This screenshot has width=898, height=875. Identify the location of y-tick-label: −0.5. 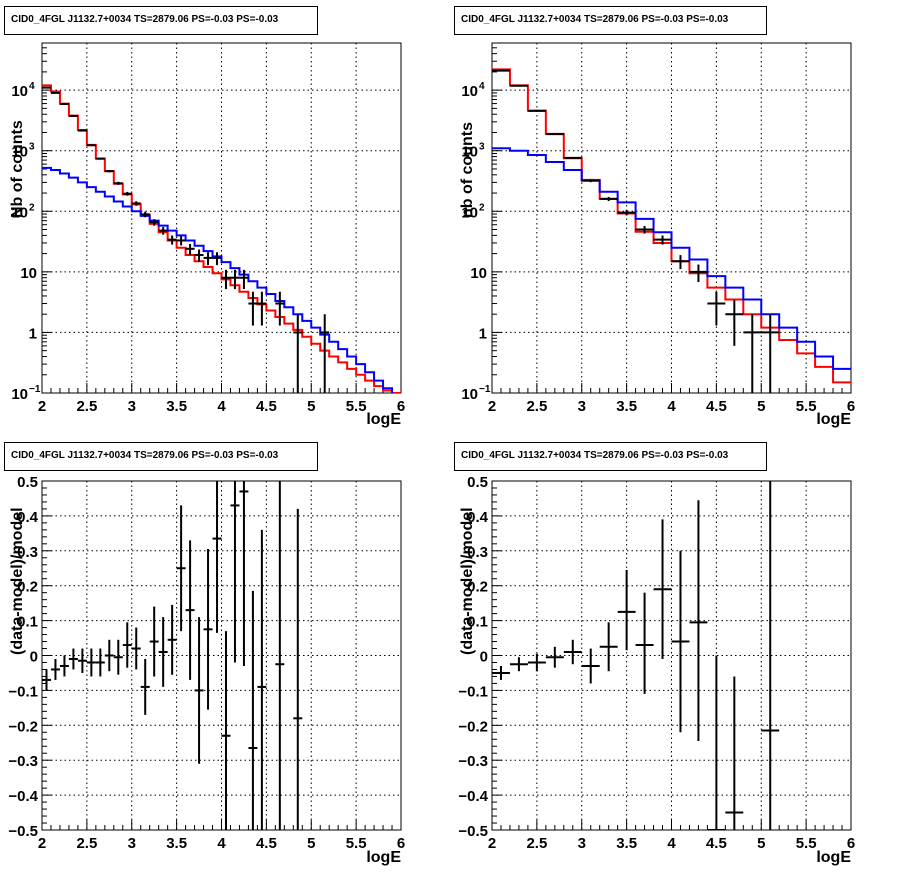
(23, 831).